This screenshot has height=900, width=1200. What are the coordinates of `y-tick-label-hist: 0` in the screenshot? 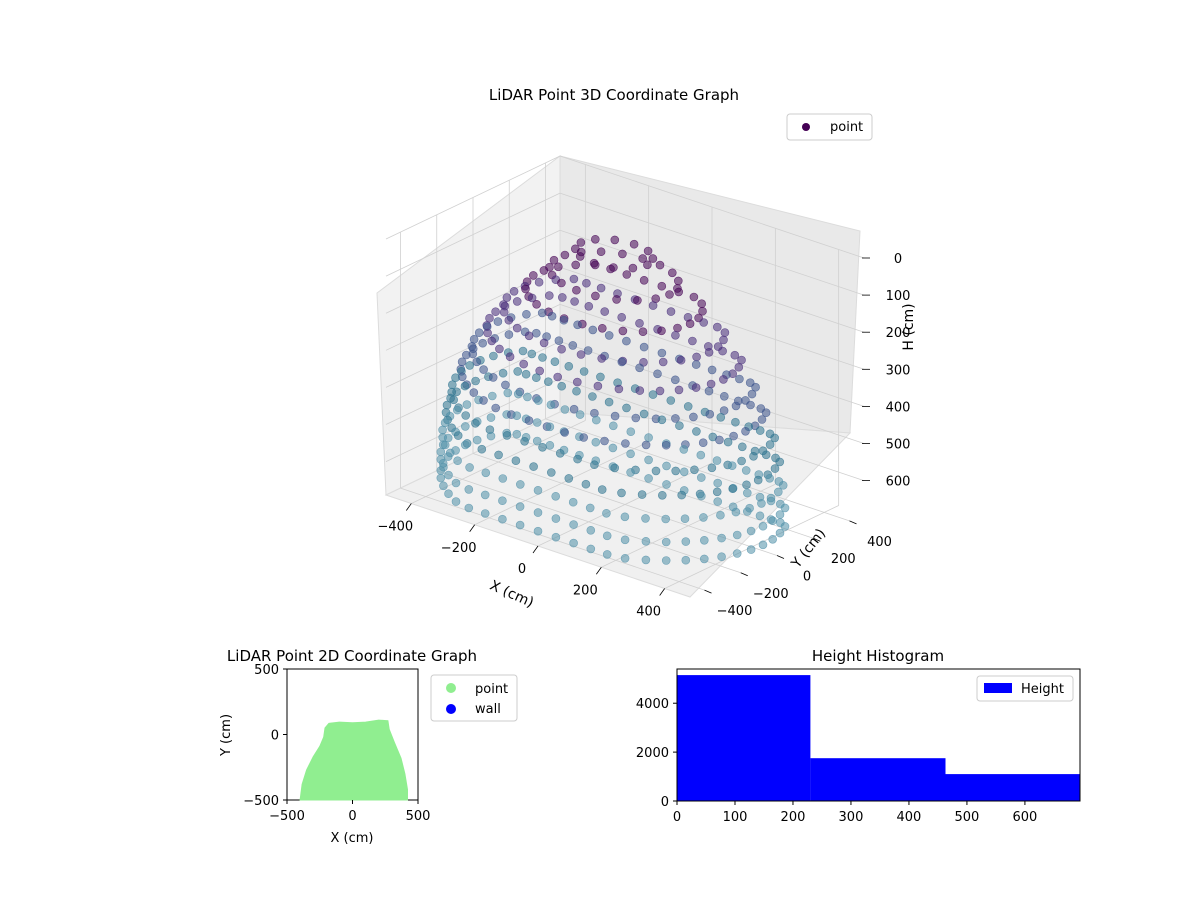 It's located at (665, 802).